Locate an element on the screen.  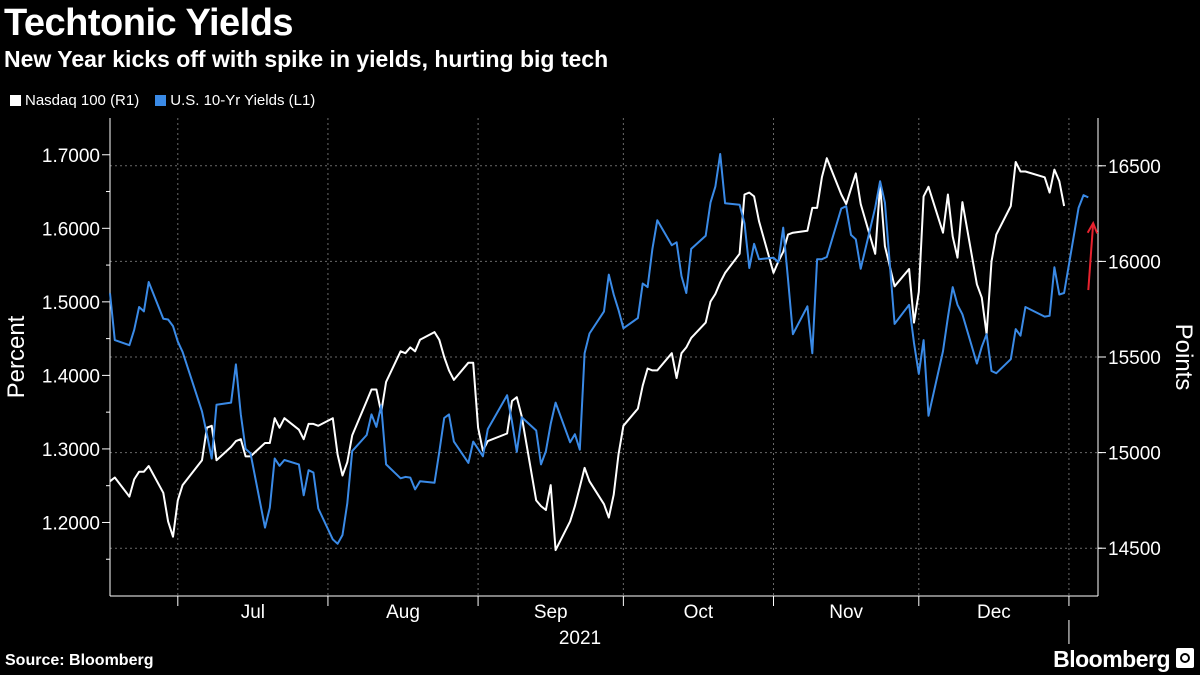
annotation-arrow-head is located at coordinates (1092, 227).